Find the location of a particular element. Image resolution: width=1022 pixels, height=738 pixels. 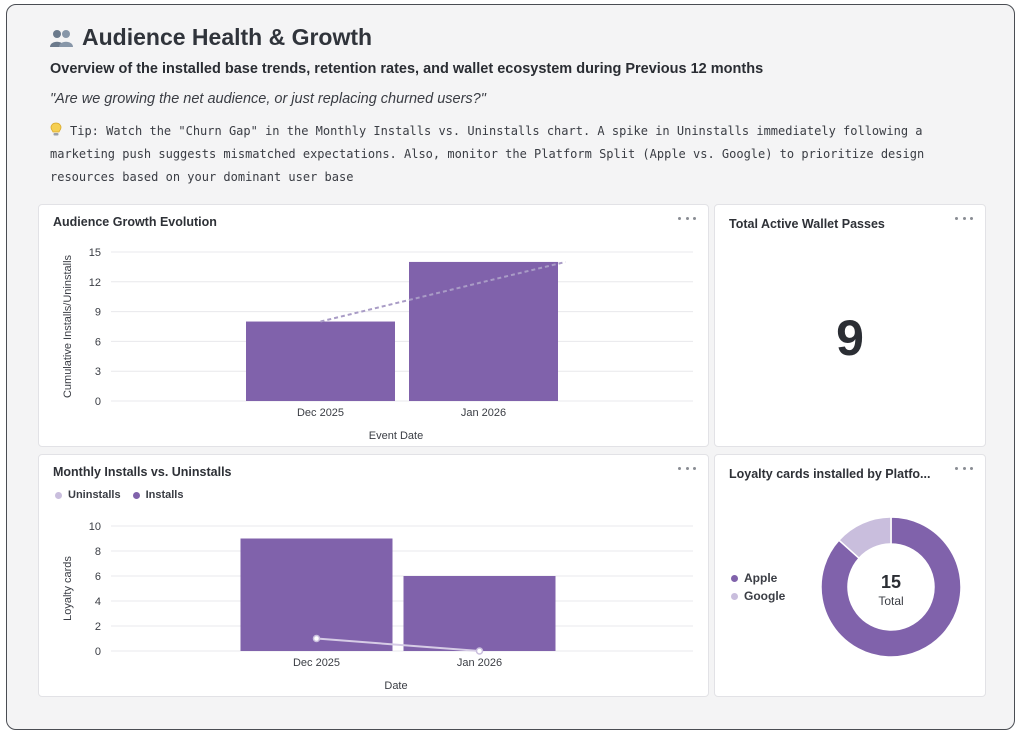

x-axis-label: Event Date is located at coordinates (396, 436).